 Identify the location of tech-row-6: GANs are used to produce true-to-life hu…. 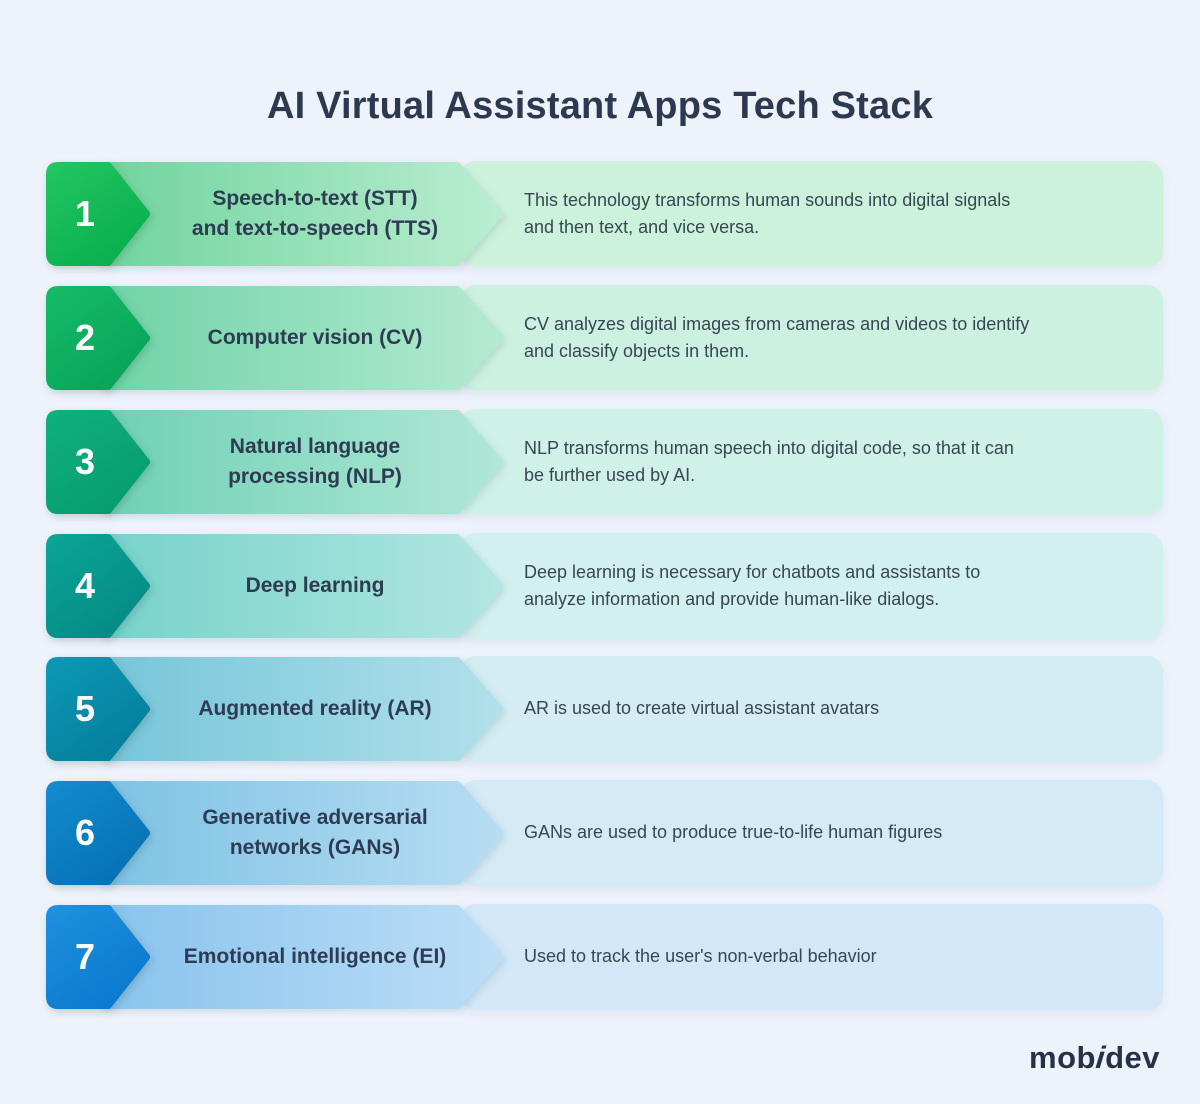
(600, 833).